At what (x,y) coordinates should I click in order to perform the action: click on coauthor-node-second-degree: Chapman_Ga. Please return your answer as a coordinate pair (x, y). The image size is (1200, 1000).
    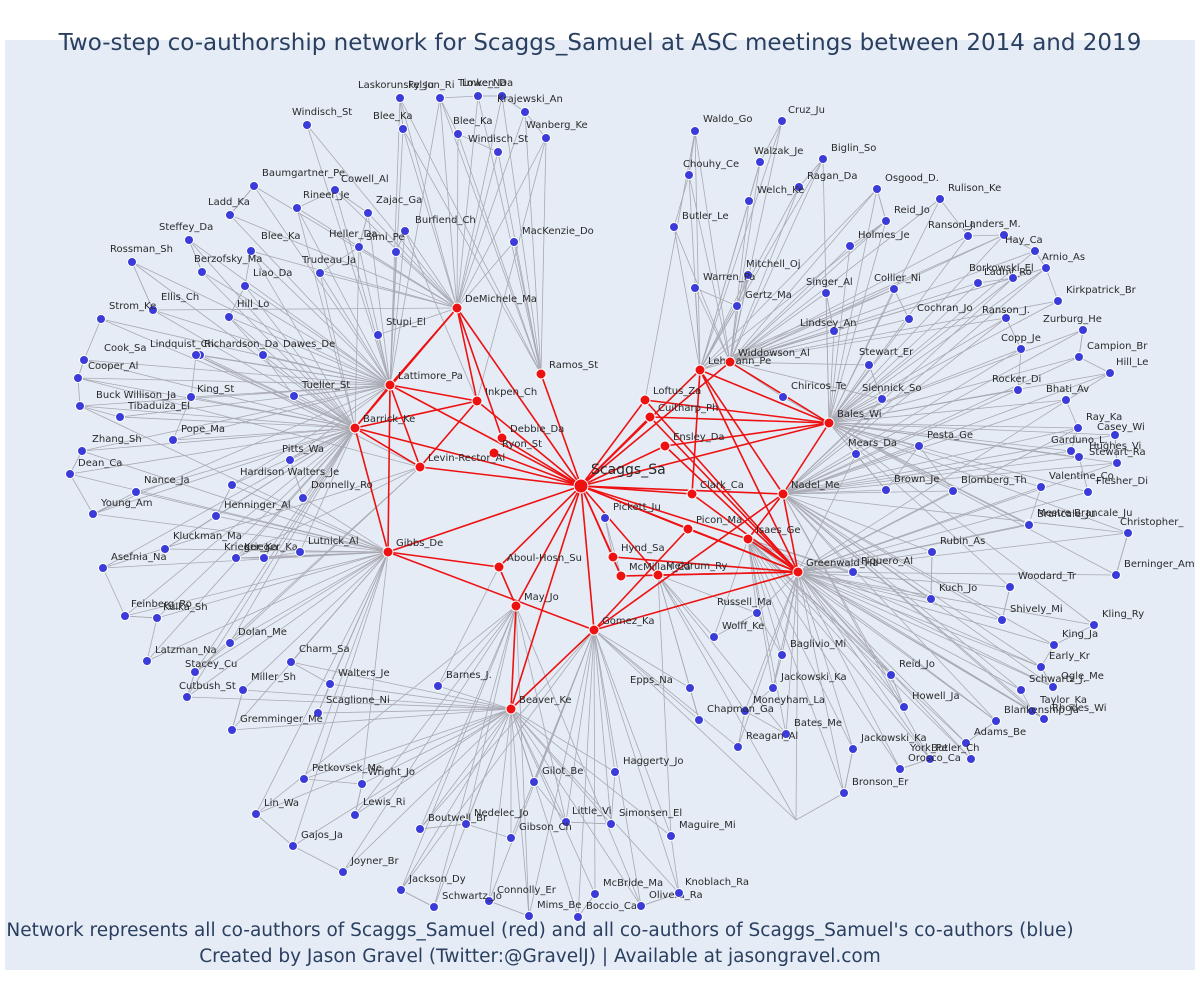
    Looking at the image, I should click on (734, 714).